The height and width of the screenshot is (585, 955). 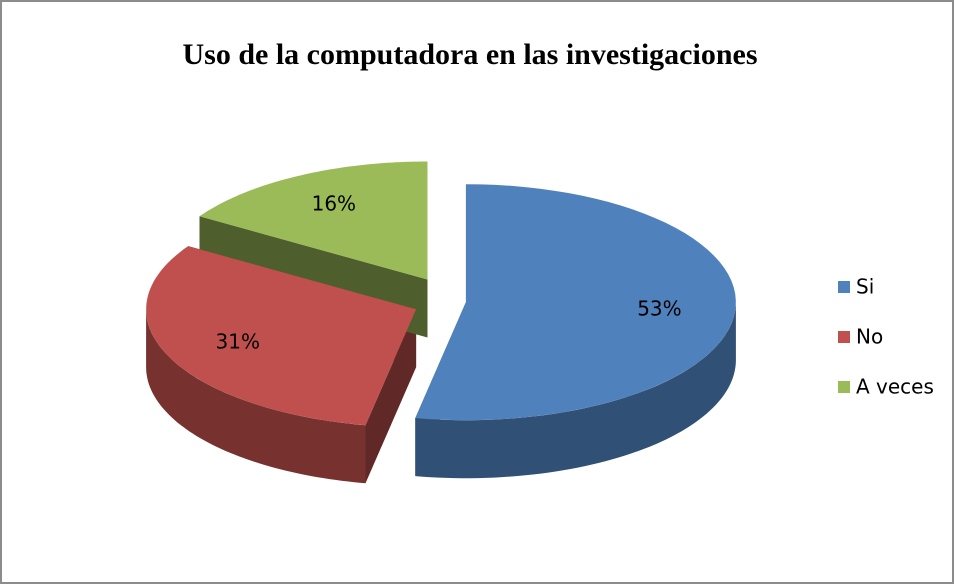 What do you see at coordinates (238, 342) in the screenshot?
I see `data-label: 31%` at bounding box center [238, 342].